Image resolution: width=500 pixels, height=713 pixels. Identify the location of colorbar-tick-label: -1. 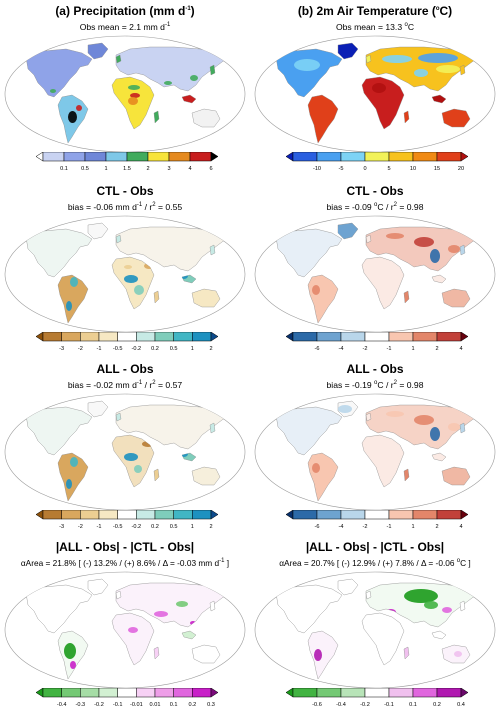
(99, 527).